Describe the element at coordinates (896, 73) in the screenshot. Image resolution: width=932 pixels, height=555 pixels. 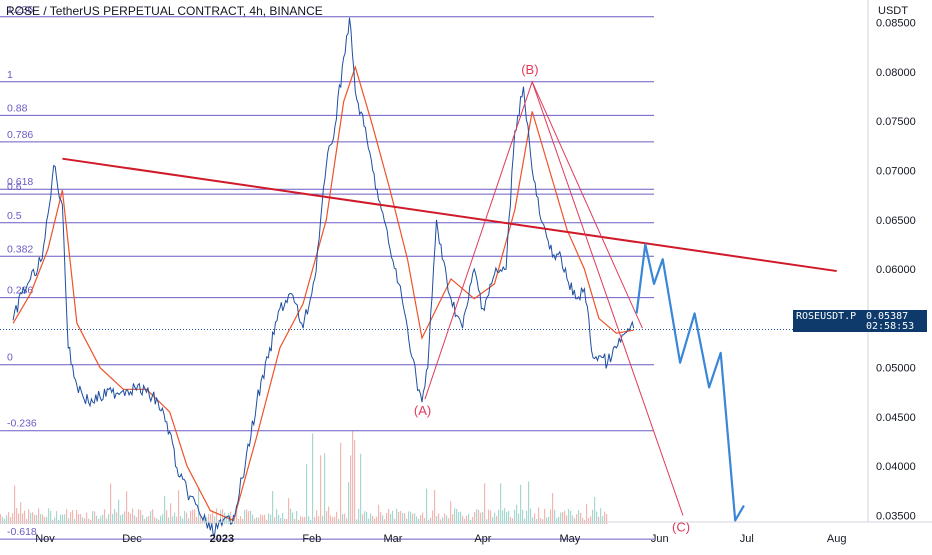
I see `y-tick-label: 0.08000` at that location.